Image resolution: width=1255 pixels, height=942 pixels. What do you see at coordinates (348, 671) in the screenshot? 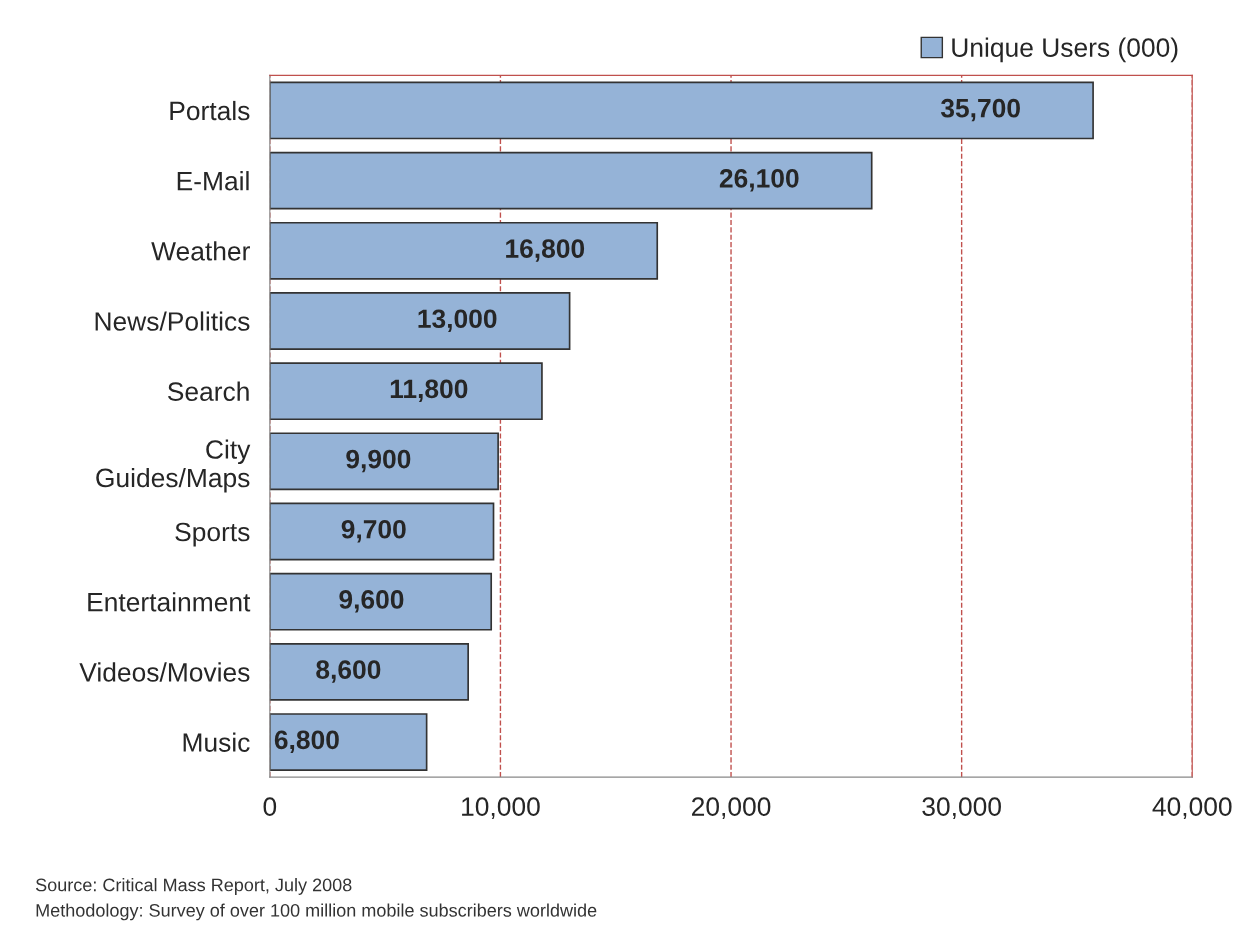
I see `data-label: 8,600` at bounding box center [348, 671].